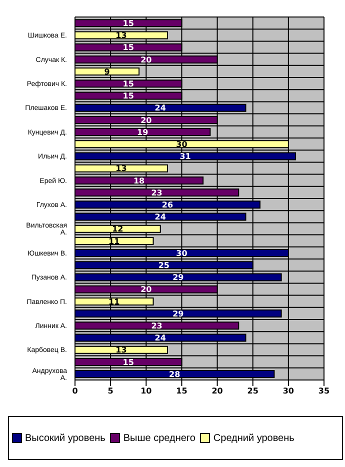  What do you see at coordinates (186, 157) in the screenshot?
I see `data-label: 31` at bounding box center [186, 157].